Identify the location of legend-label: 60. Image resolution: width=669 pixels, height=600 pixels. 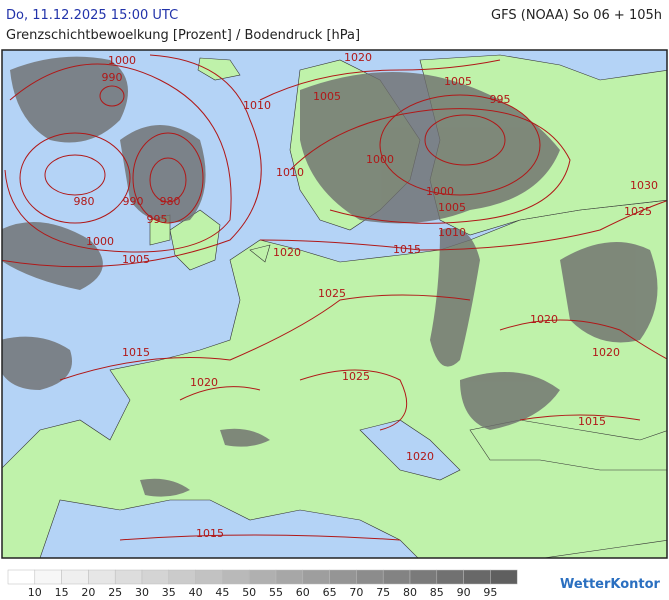
(303, 592).